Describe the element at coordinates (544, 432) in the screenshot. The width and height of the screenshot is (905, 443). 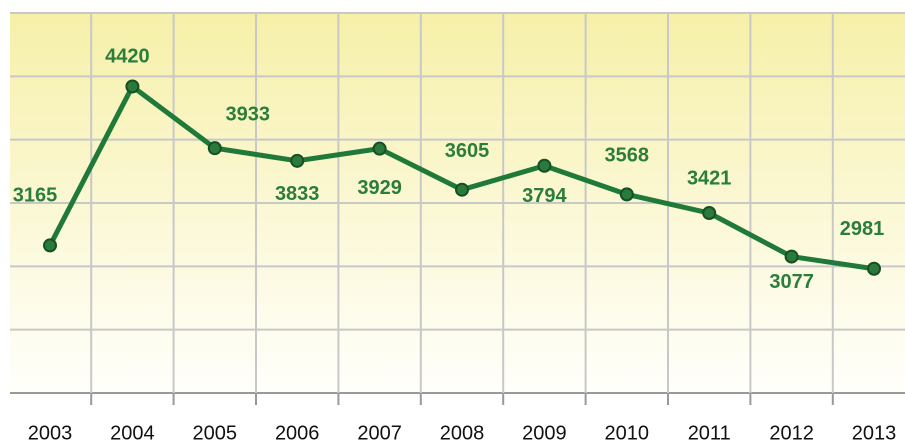
I see `x-tick-label: 2009` at that location.